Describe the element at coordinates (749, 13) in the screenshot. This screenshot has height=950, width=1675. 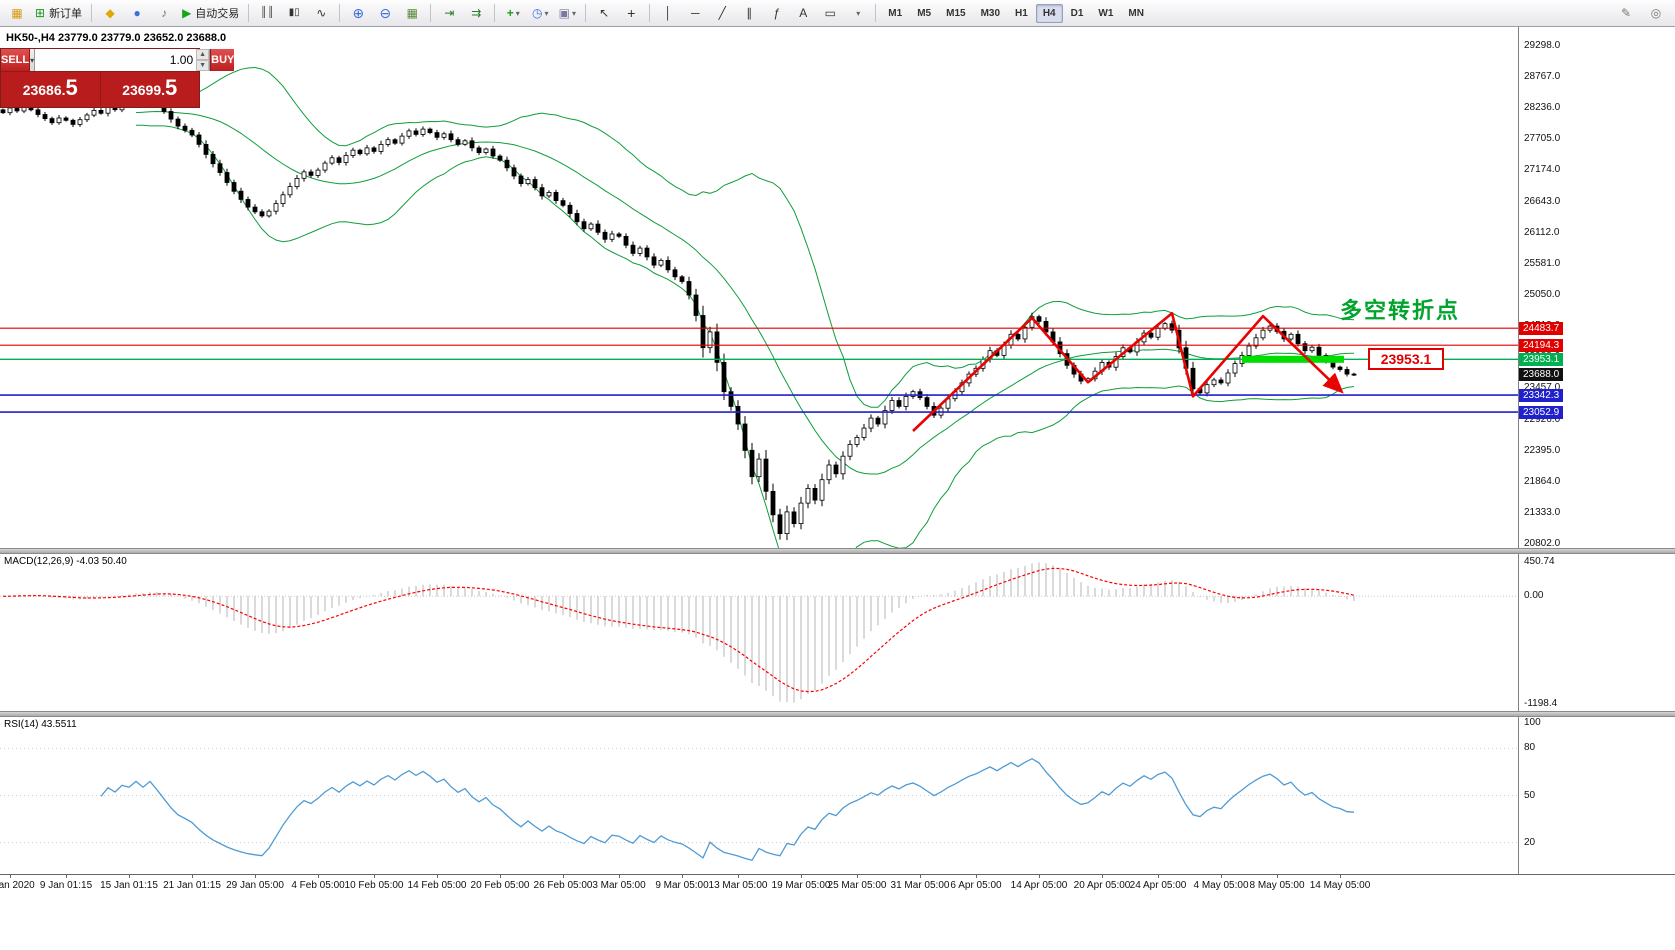
I see `channel-button: ∥` at that location.